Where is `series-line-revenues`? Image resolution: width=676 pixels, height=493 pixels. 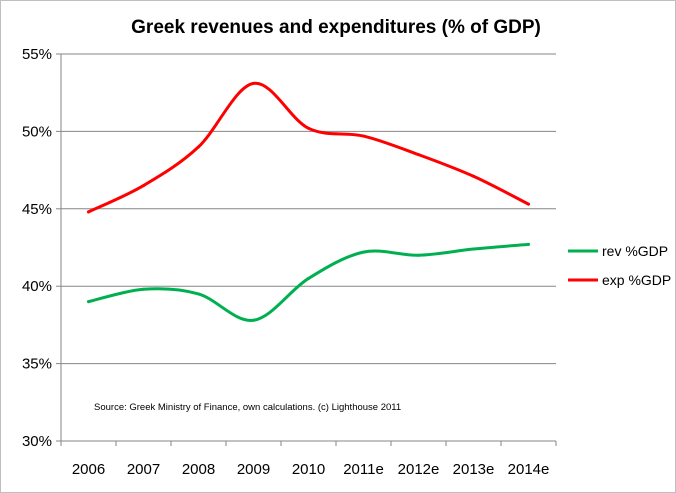
series-line-revenues is located at coordinates (308, 282).